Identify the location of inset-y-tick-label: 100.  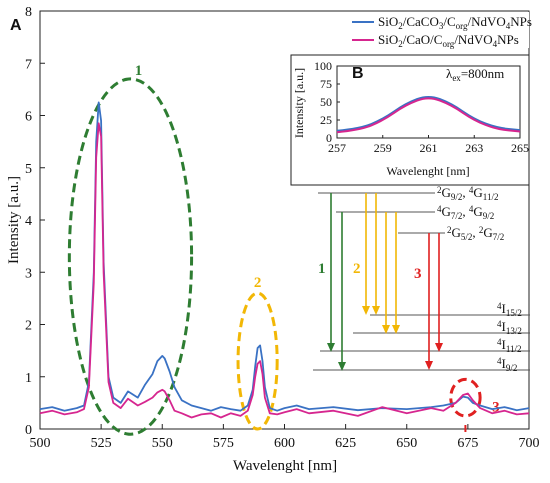
(323, 66).